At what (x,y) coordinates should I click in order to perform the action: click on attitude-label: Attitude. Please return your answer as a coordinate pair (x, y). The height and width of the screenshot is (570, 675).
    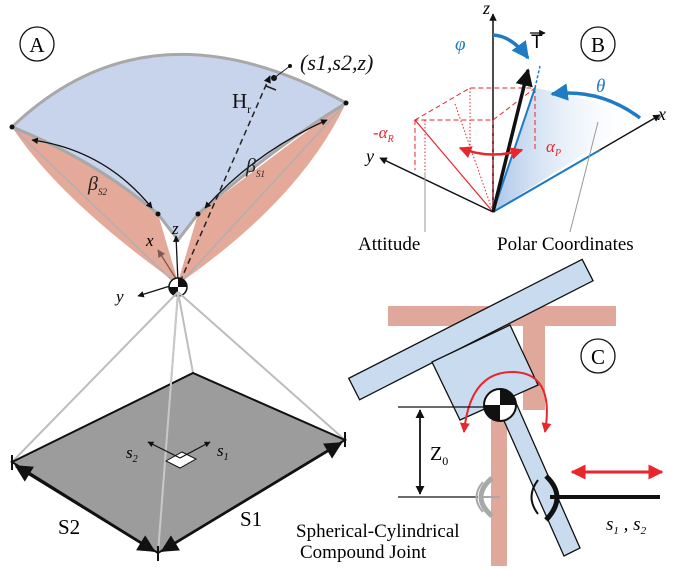
    Looking at the image, I should click on (389, 244).